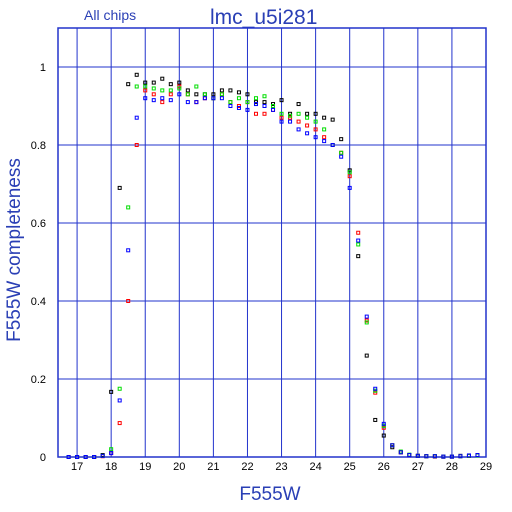 This screenshot has width=512, height=512. What do you see at coordinates (350, 467) in the screenshot?
I see `x-tick-label: 25` at bounding box center [350, 467].